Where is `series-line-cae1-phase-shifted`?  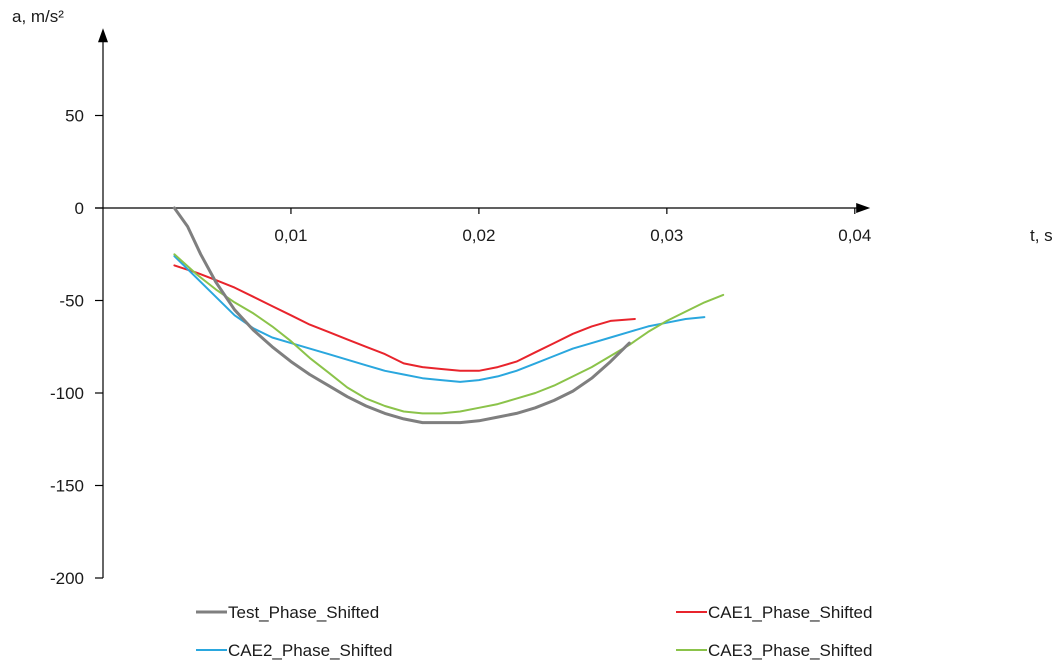
series-line-cae1-phase-shifted is located at coordinates (404, 318).